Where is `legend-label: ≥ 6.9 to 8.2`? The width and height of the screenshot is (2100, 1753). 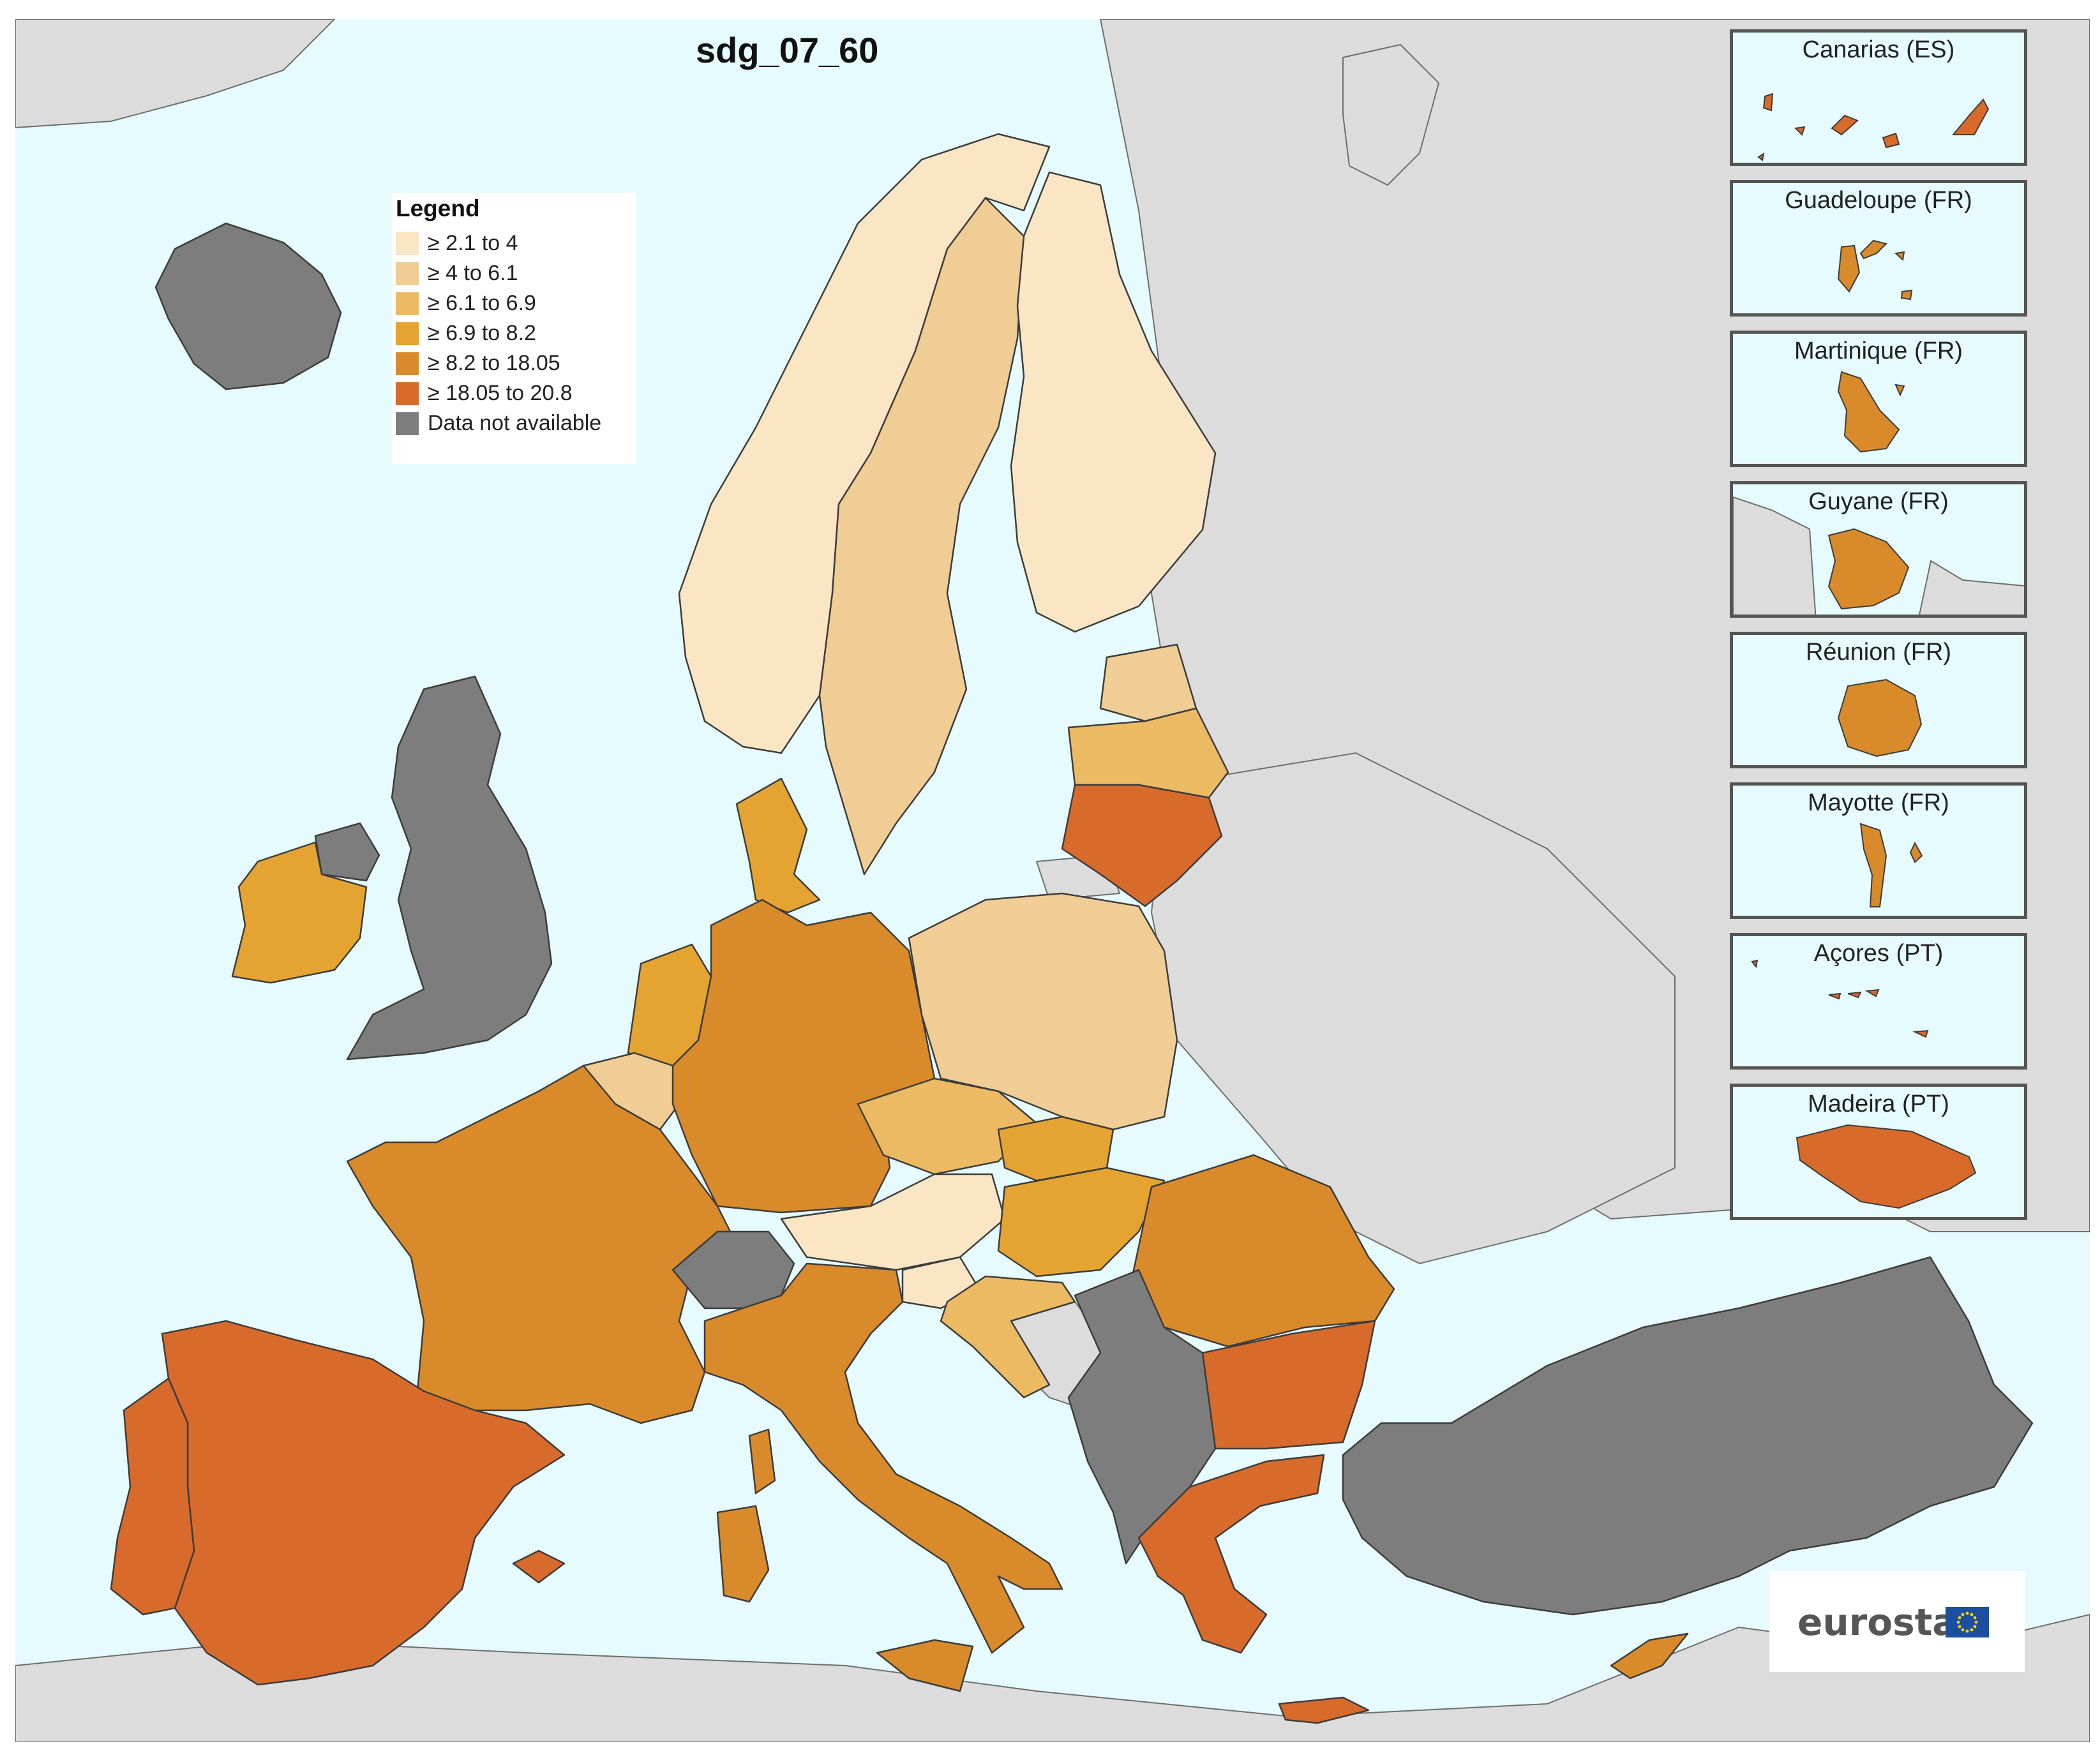
legend-label: ≥ 6.9 to 8.2 is located at coordinates (482, 333).